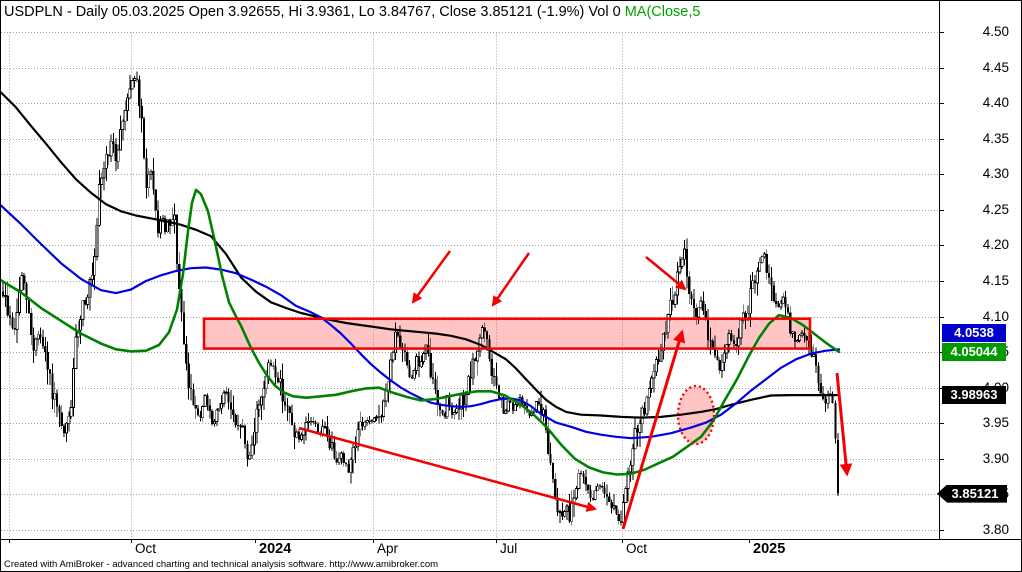  Describe the element at coordinates (509, 548) in the screenshot. I see `x-axis-label: Jul` at that location.